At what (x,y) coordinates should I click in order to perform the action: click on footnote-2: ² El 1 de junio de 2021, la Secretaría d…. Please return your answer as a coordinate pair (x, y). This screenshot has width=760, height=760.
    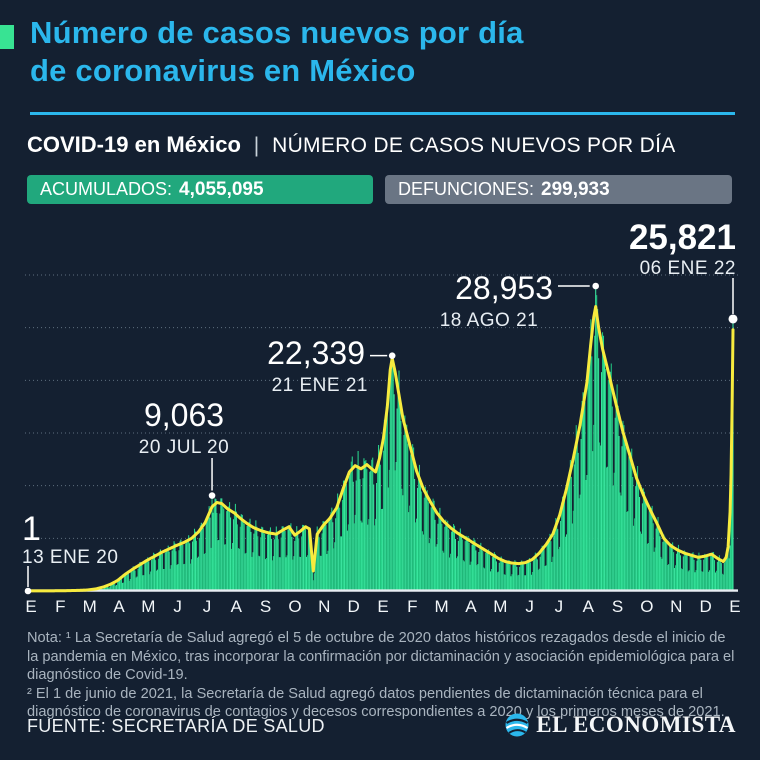
    Looking at the image, I should click on (376, 703).